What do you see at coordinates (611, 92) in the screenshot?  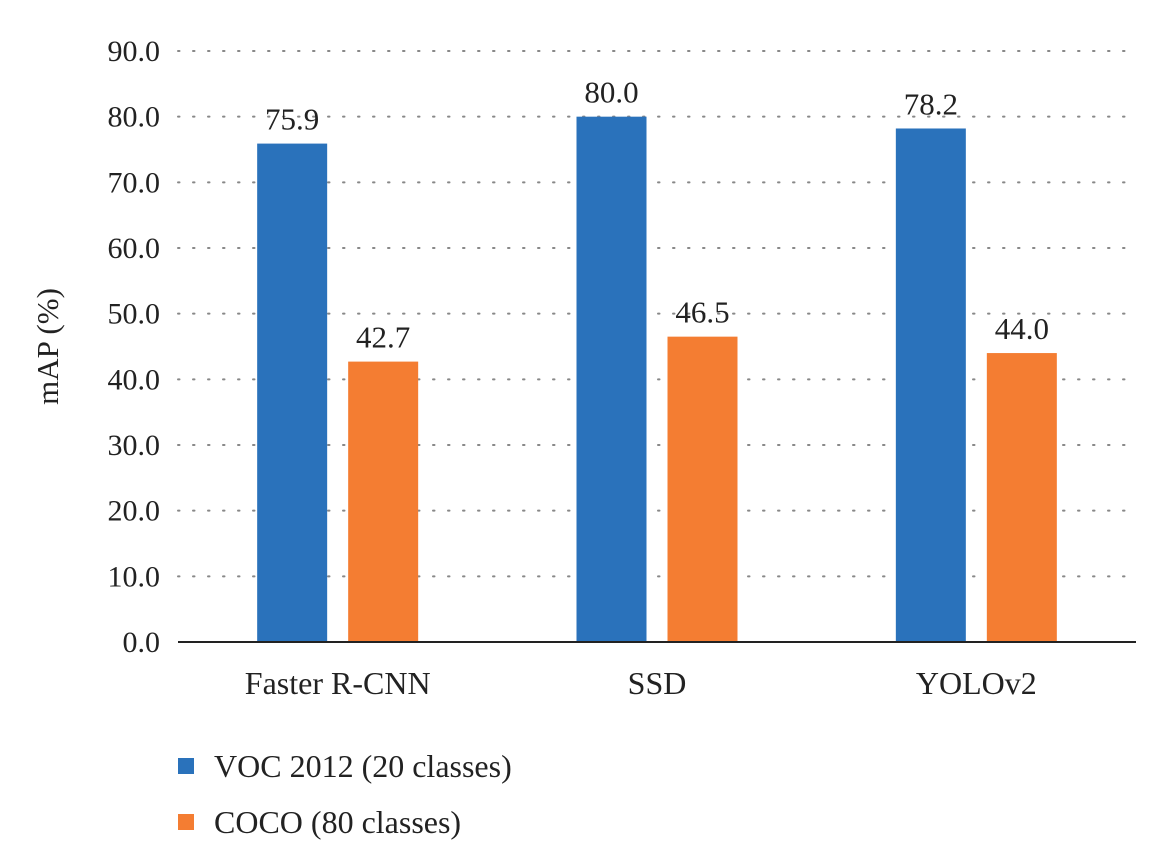 I see `data-label: 80.0` at bounding box center [611, 92].